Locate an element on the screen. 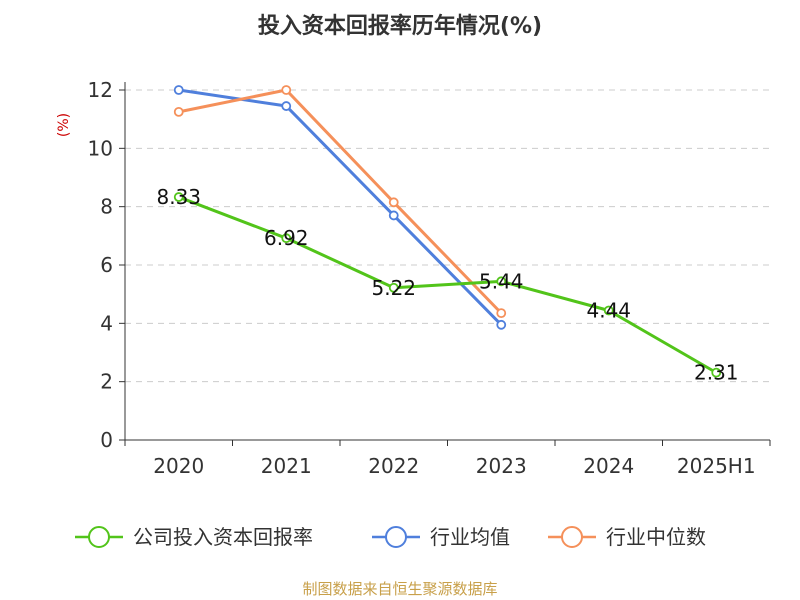 Image resolution: width=800 pixels, height=600 pixels. legend: 公司投入资本回报率 行业均值 行业中位数 is located at coordinates (390, 537).